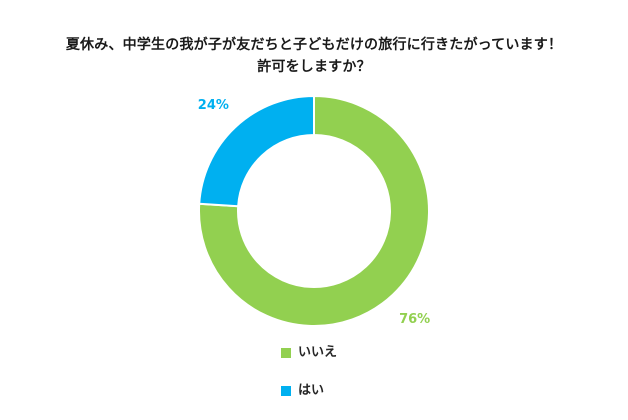 This screenshot has height=420, width=628. What do you see at coordinates (213, 105) in the screenshot?
I see `data-label-hai: 24%` at bounding box center [213, 105].